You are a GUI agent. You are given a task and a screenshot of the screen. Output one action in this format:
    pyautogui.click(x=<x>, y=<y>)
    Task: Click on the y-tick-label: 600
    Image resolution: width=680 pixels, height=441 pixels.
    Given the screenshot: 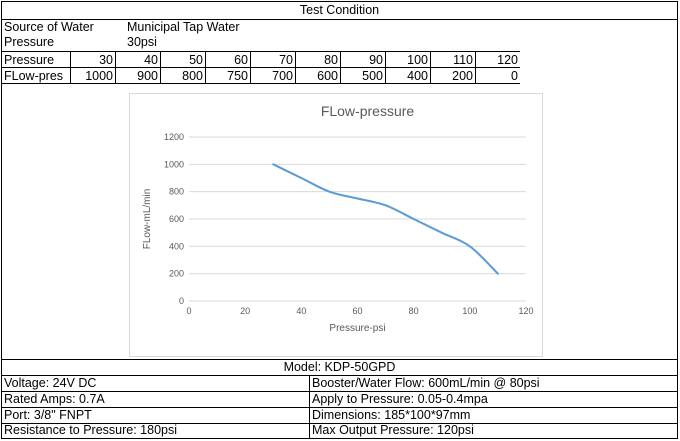 What is the action you would take?
    pyautogui.click(x=176, y=219)
    